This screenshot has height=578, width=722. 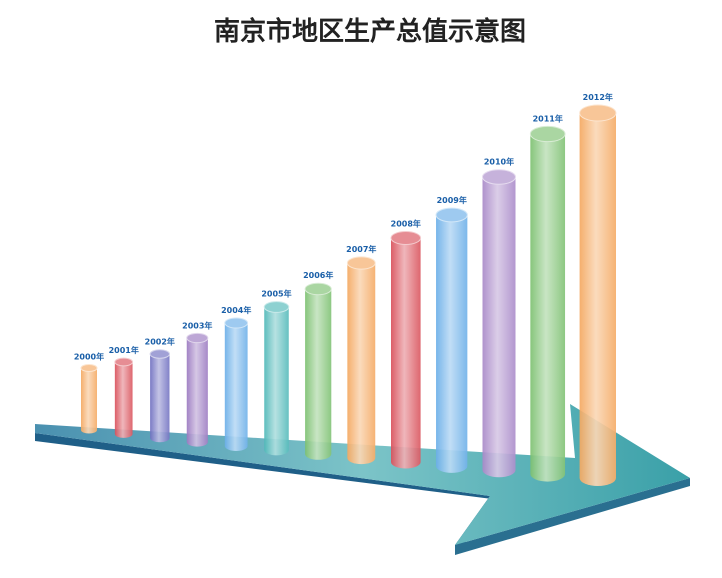 What do you see at coordinates (236, 310) in the screenshot?
I see `year-label: 2004年` at bounding box center [236, 310].